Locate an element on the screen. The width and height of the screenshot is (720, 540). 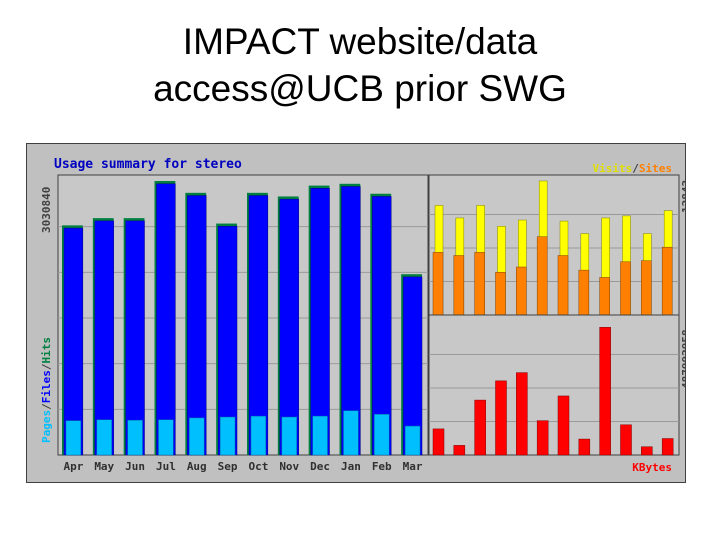
month-tick-label: Oct is located at coordinates (258, 466).